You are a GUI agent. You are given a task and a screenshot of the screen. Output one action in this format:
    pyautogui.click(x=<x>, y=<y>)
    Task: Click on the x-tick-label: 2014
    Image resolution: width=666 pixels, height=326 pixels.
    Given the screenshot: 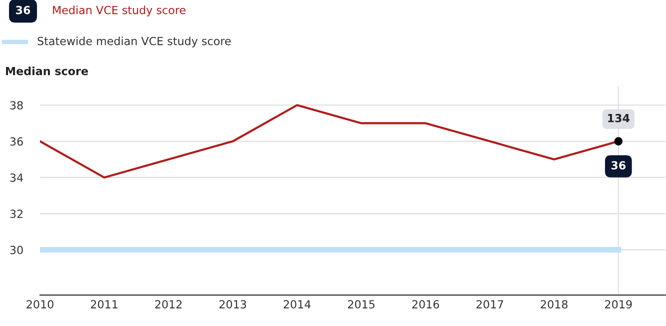 What is the action you would take?
    pyautogui.click(x=297, y=304)
    